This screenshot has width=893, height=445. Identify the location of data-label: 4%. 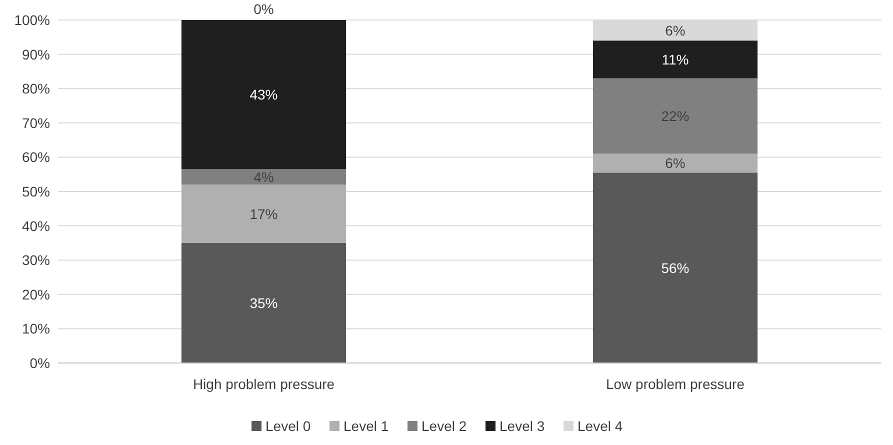
(264, 176).